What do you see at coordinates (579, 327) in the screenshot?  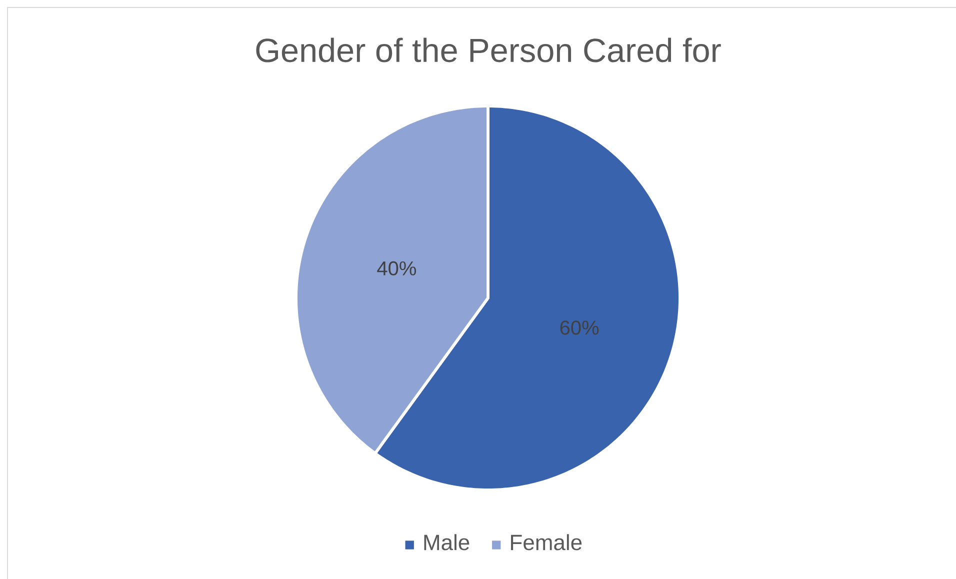 I see `data-label: 60%` at bounding box center [579, 327].